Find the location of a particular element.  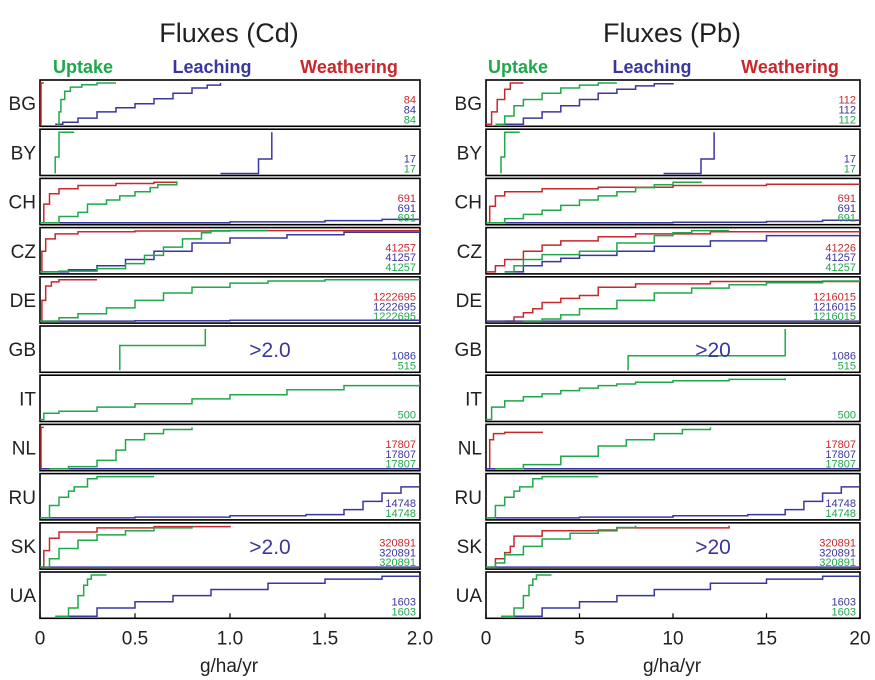

count-uptake: 112 is located at coordinates (847, 120).